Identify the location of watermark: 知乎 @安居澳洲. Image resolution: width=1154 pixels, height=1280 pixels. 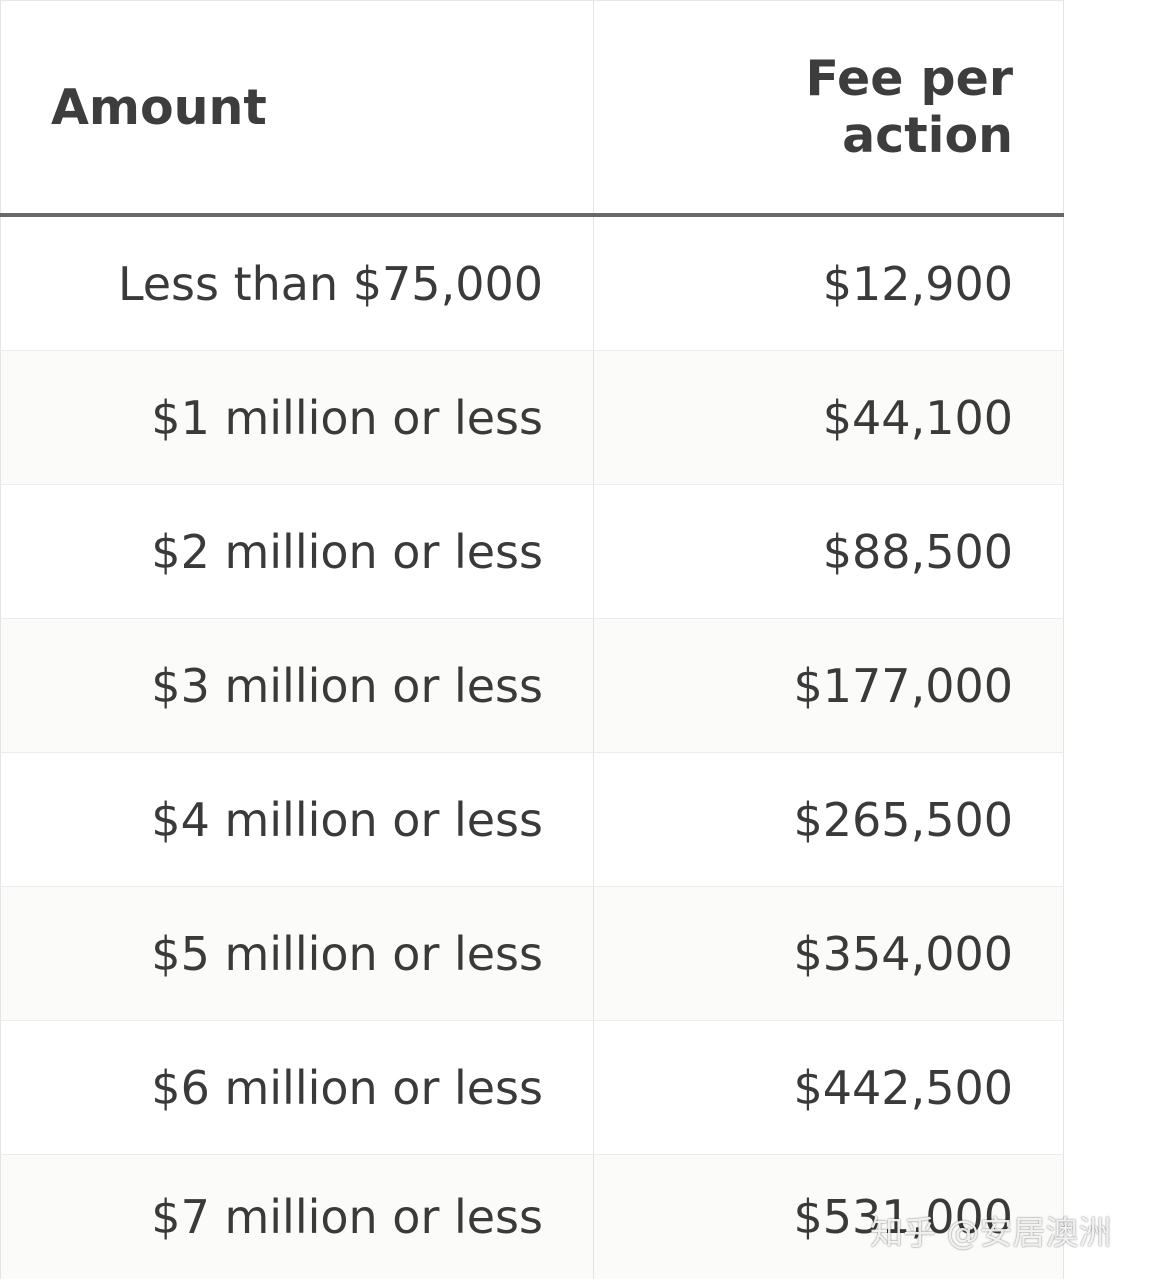
(991, 1232).